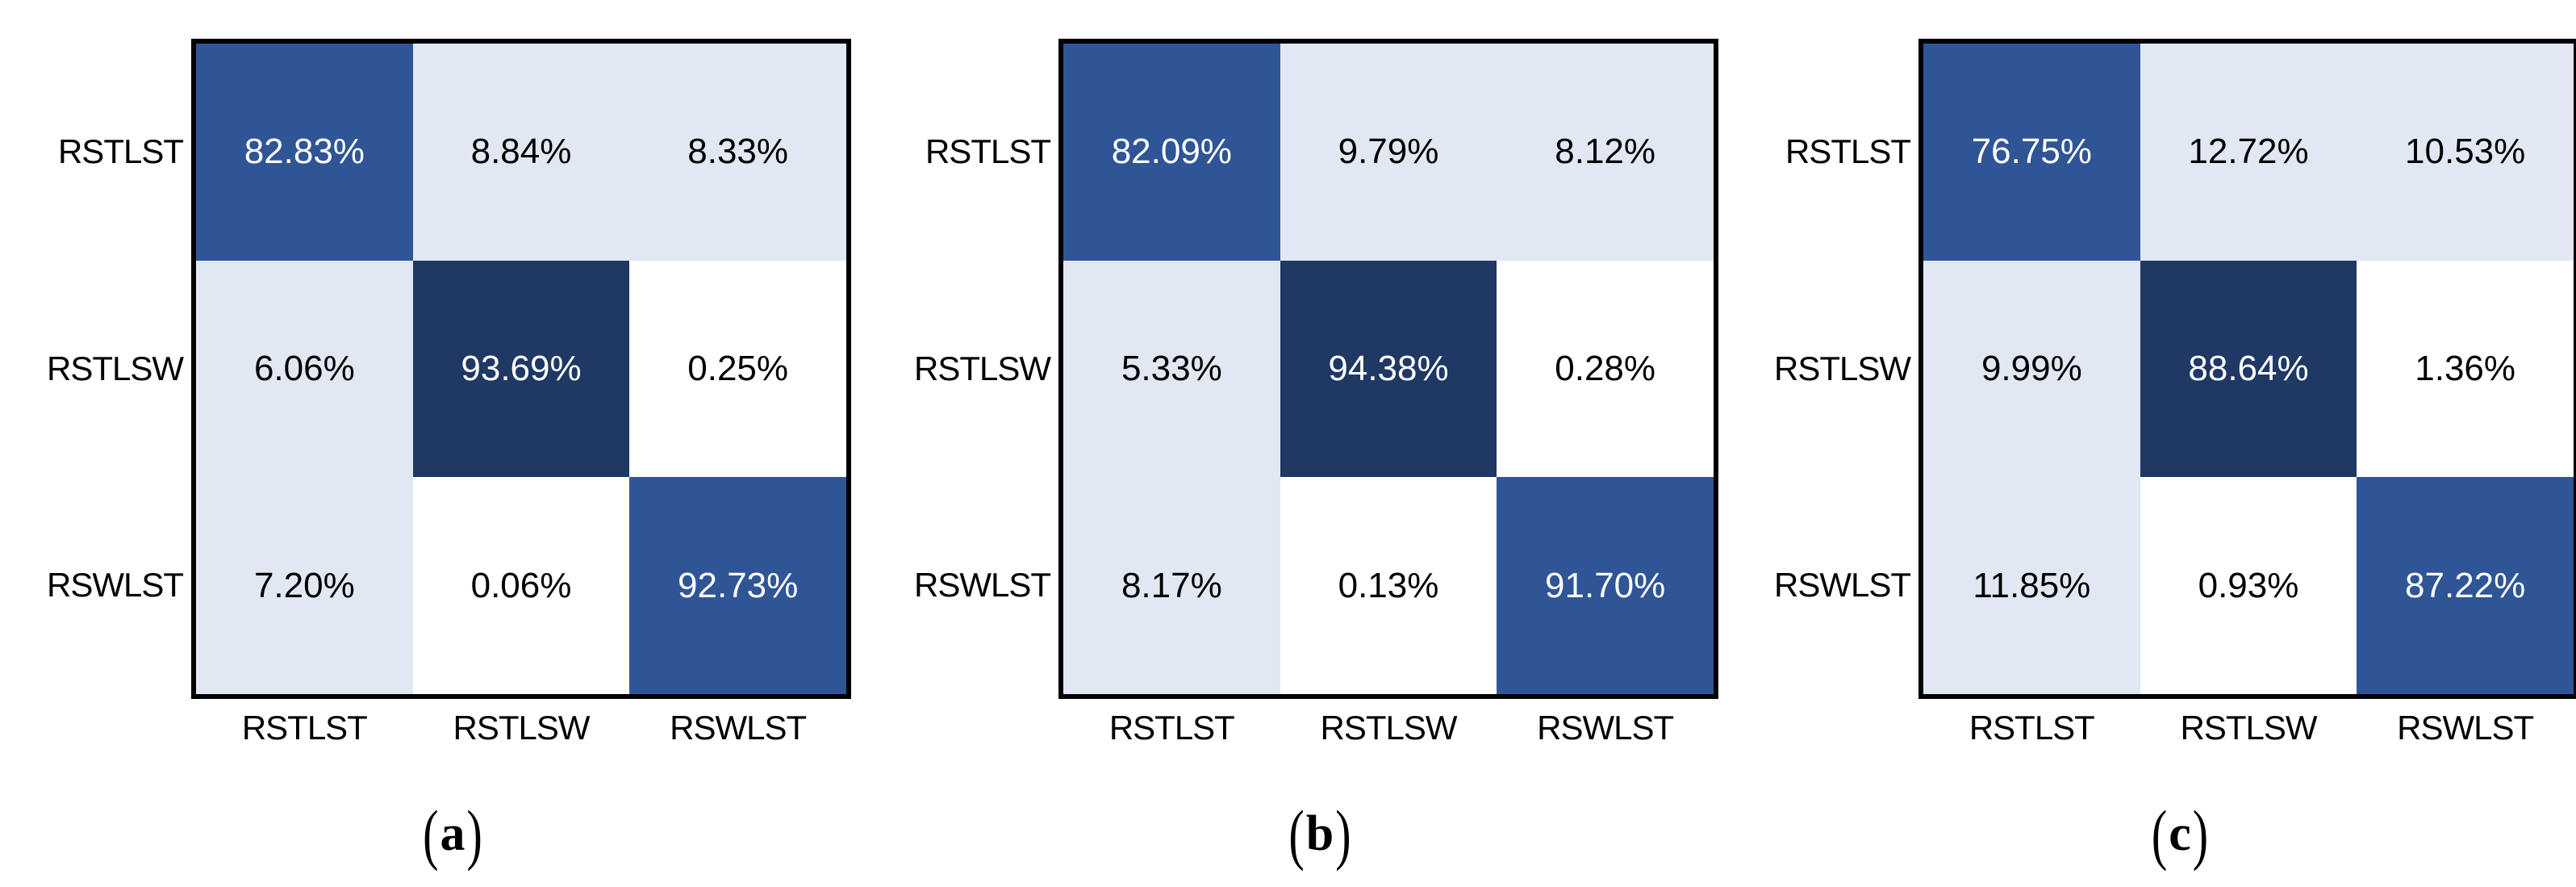  I want to click on matrix-cell: 8.12%, so click(1606, 152).